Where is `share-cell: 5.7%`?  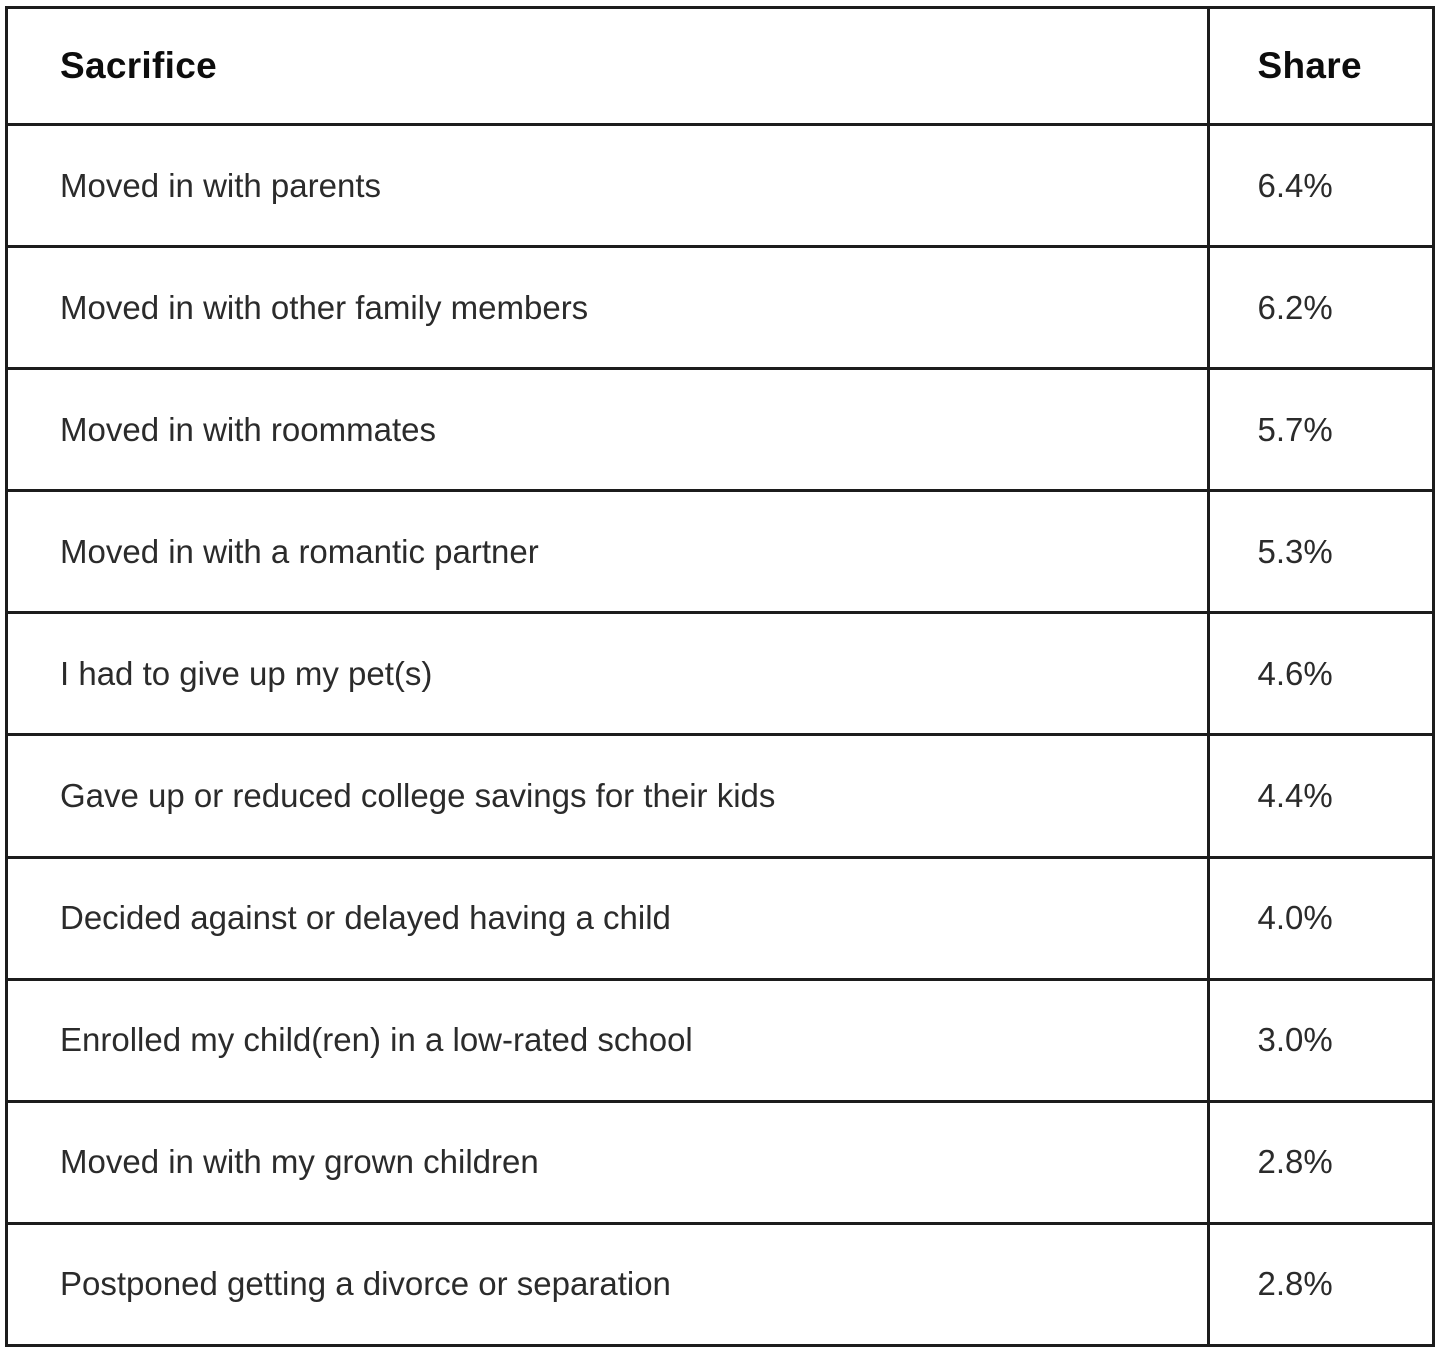
share-cell: 5.7% is located at coordinates (1321, 430).